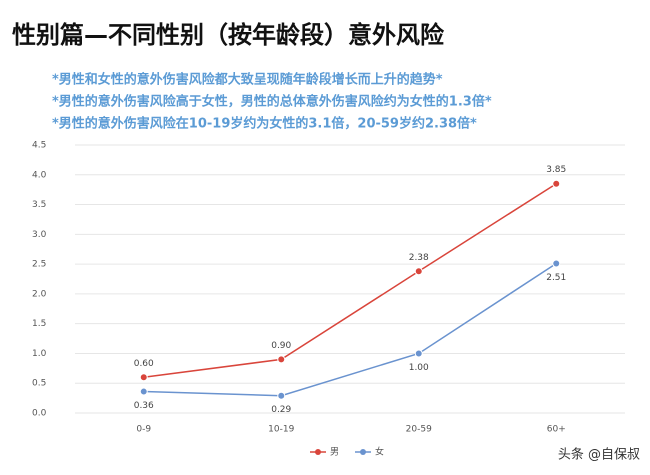 This screenshot has height=475, width=650. I want to click on note: *男性的意外伤害风险在10-19岁约为女性的3.1倍，20-59岁约2.38倍*, so click(264, 124).